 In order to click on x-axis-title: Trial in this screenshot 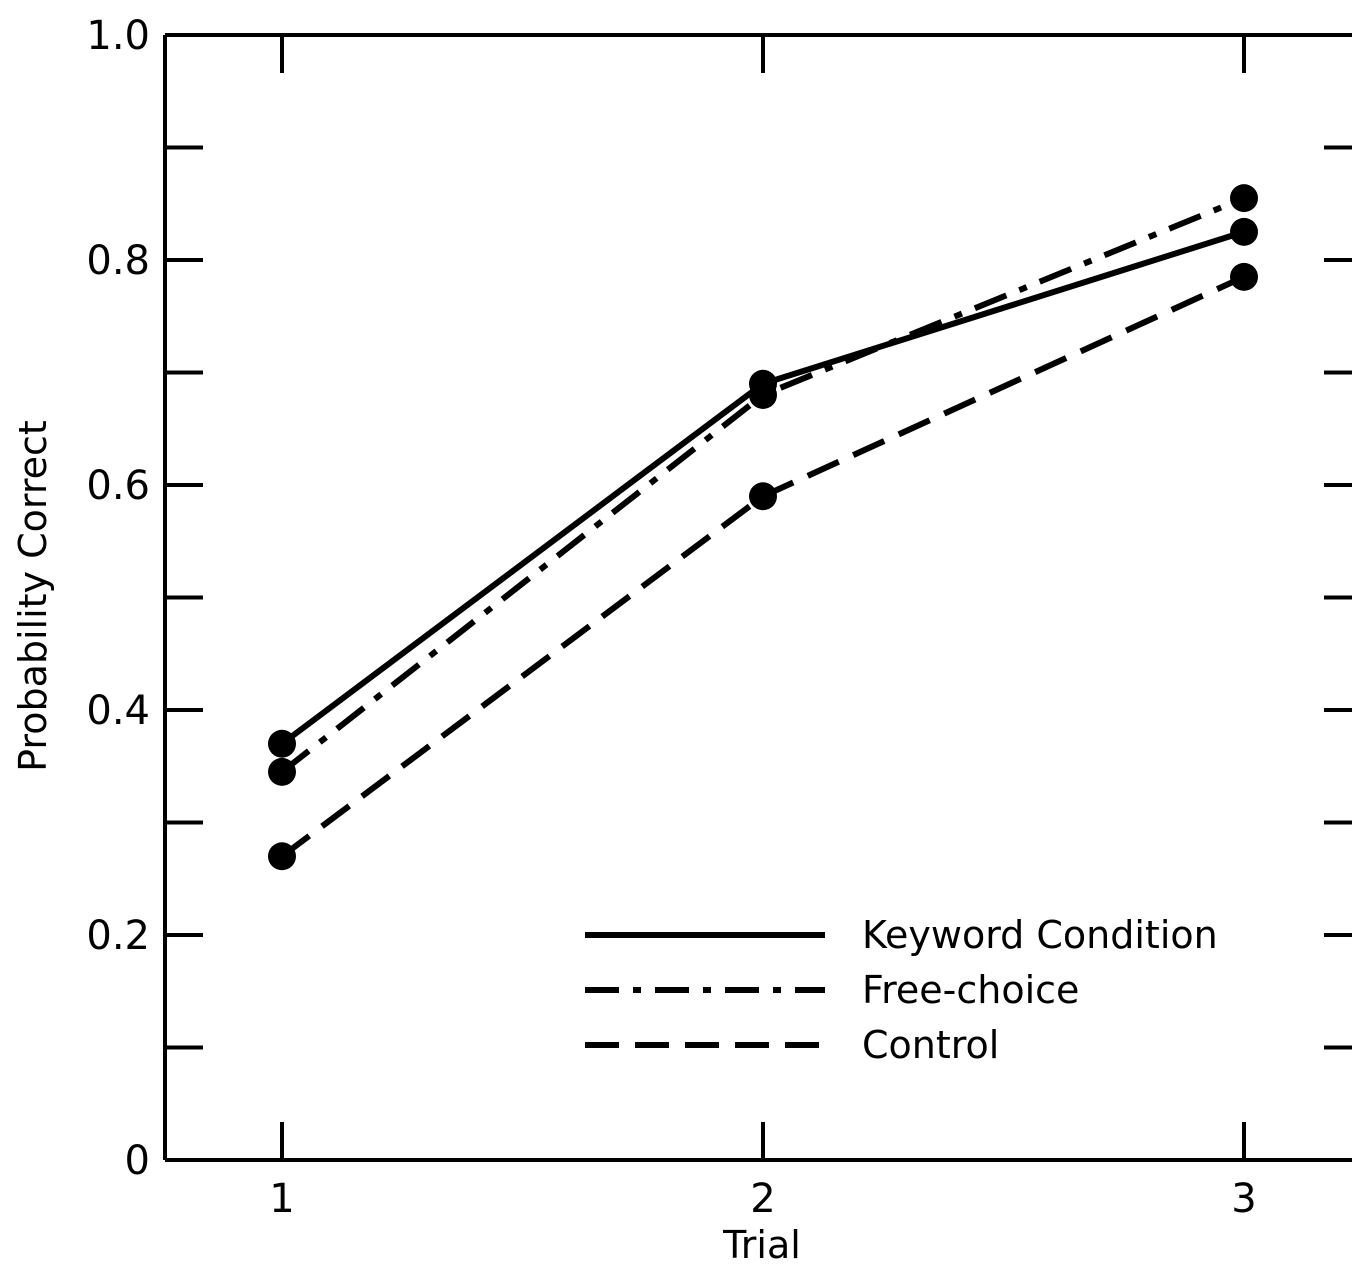, I will do `click(761, 1244)`.